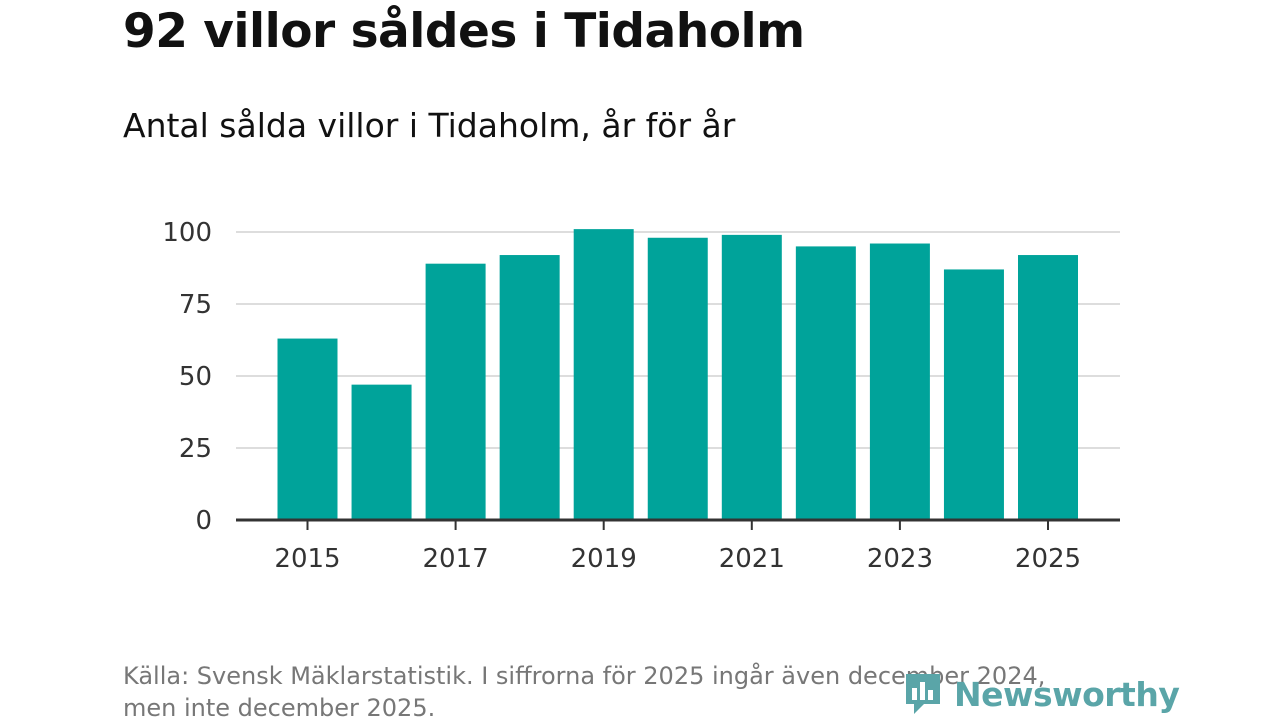 The width and height of the screenshot is (1280, 724). Describe the element at coordinates (899, 381) in the screenshot. I see `bar-2023` at that location.